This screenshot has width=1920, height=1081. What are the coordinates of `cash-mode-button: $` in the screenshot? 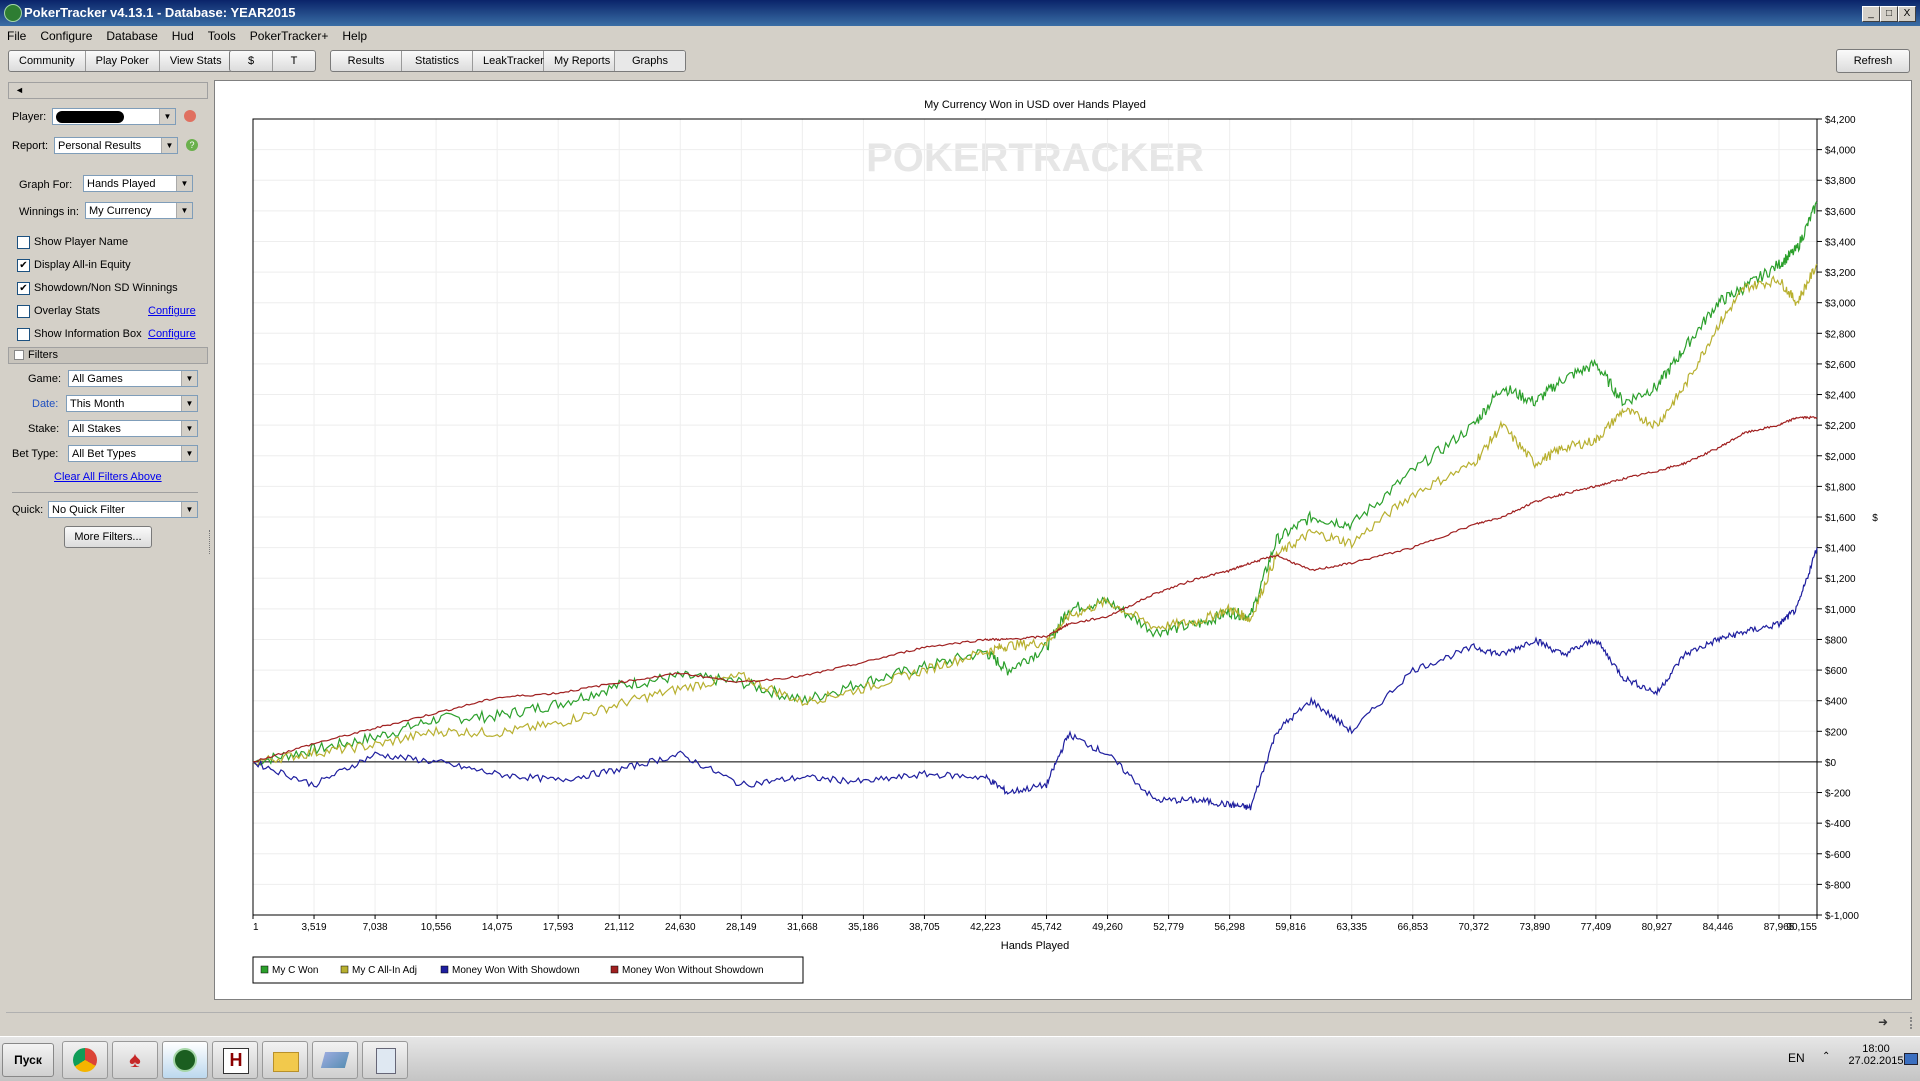 It's located at (251, 61).